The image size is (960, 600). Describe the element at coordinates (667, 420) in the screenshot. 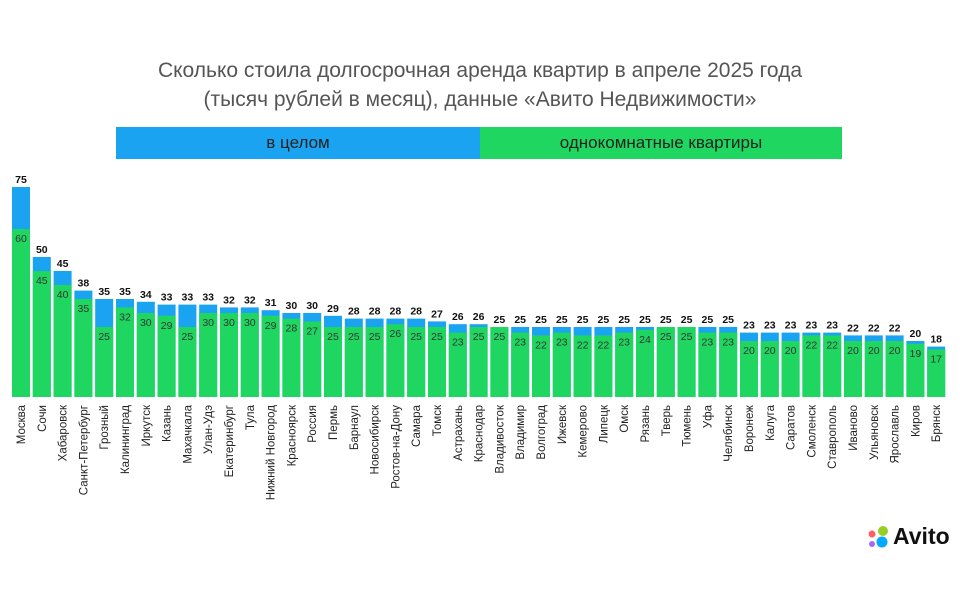

I see `category-label: Тверь` at that location.